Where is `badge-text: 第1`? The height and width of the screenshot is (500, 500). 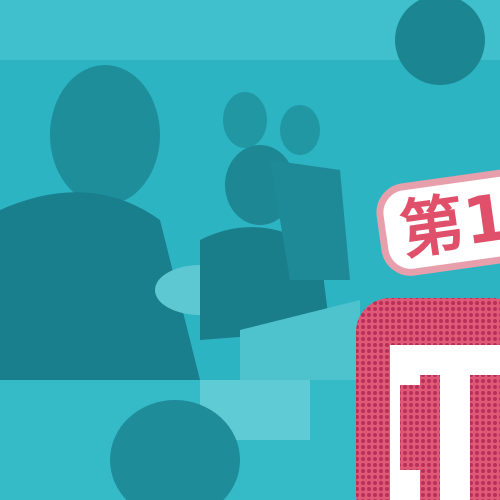
badge-text: 第1 is located at coordinates (448, 225).